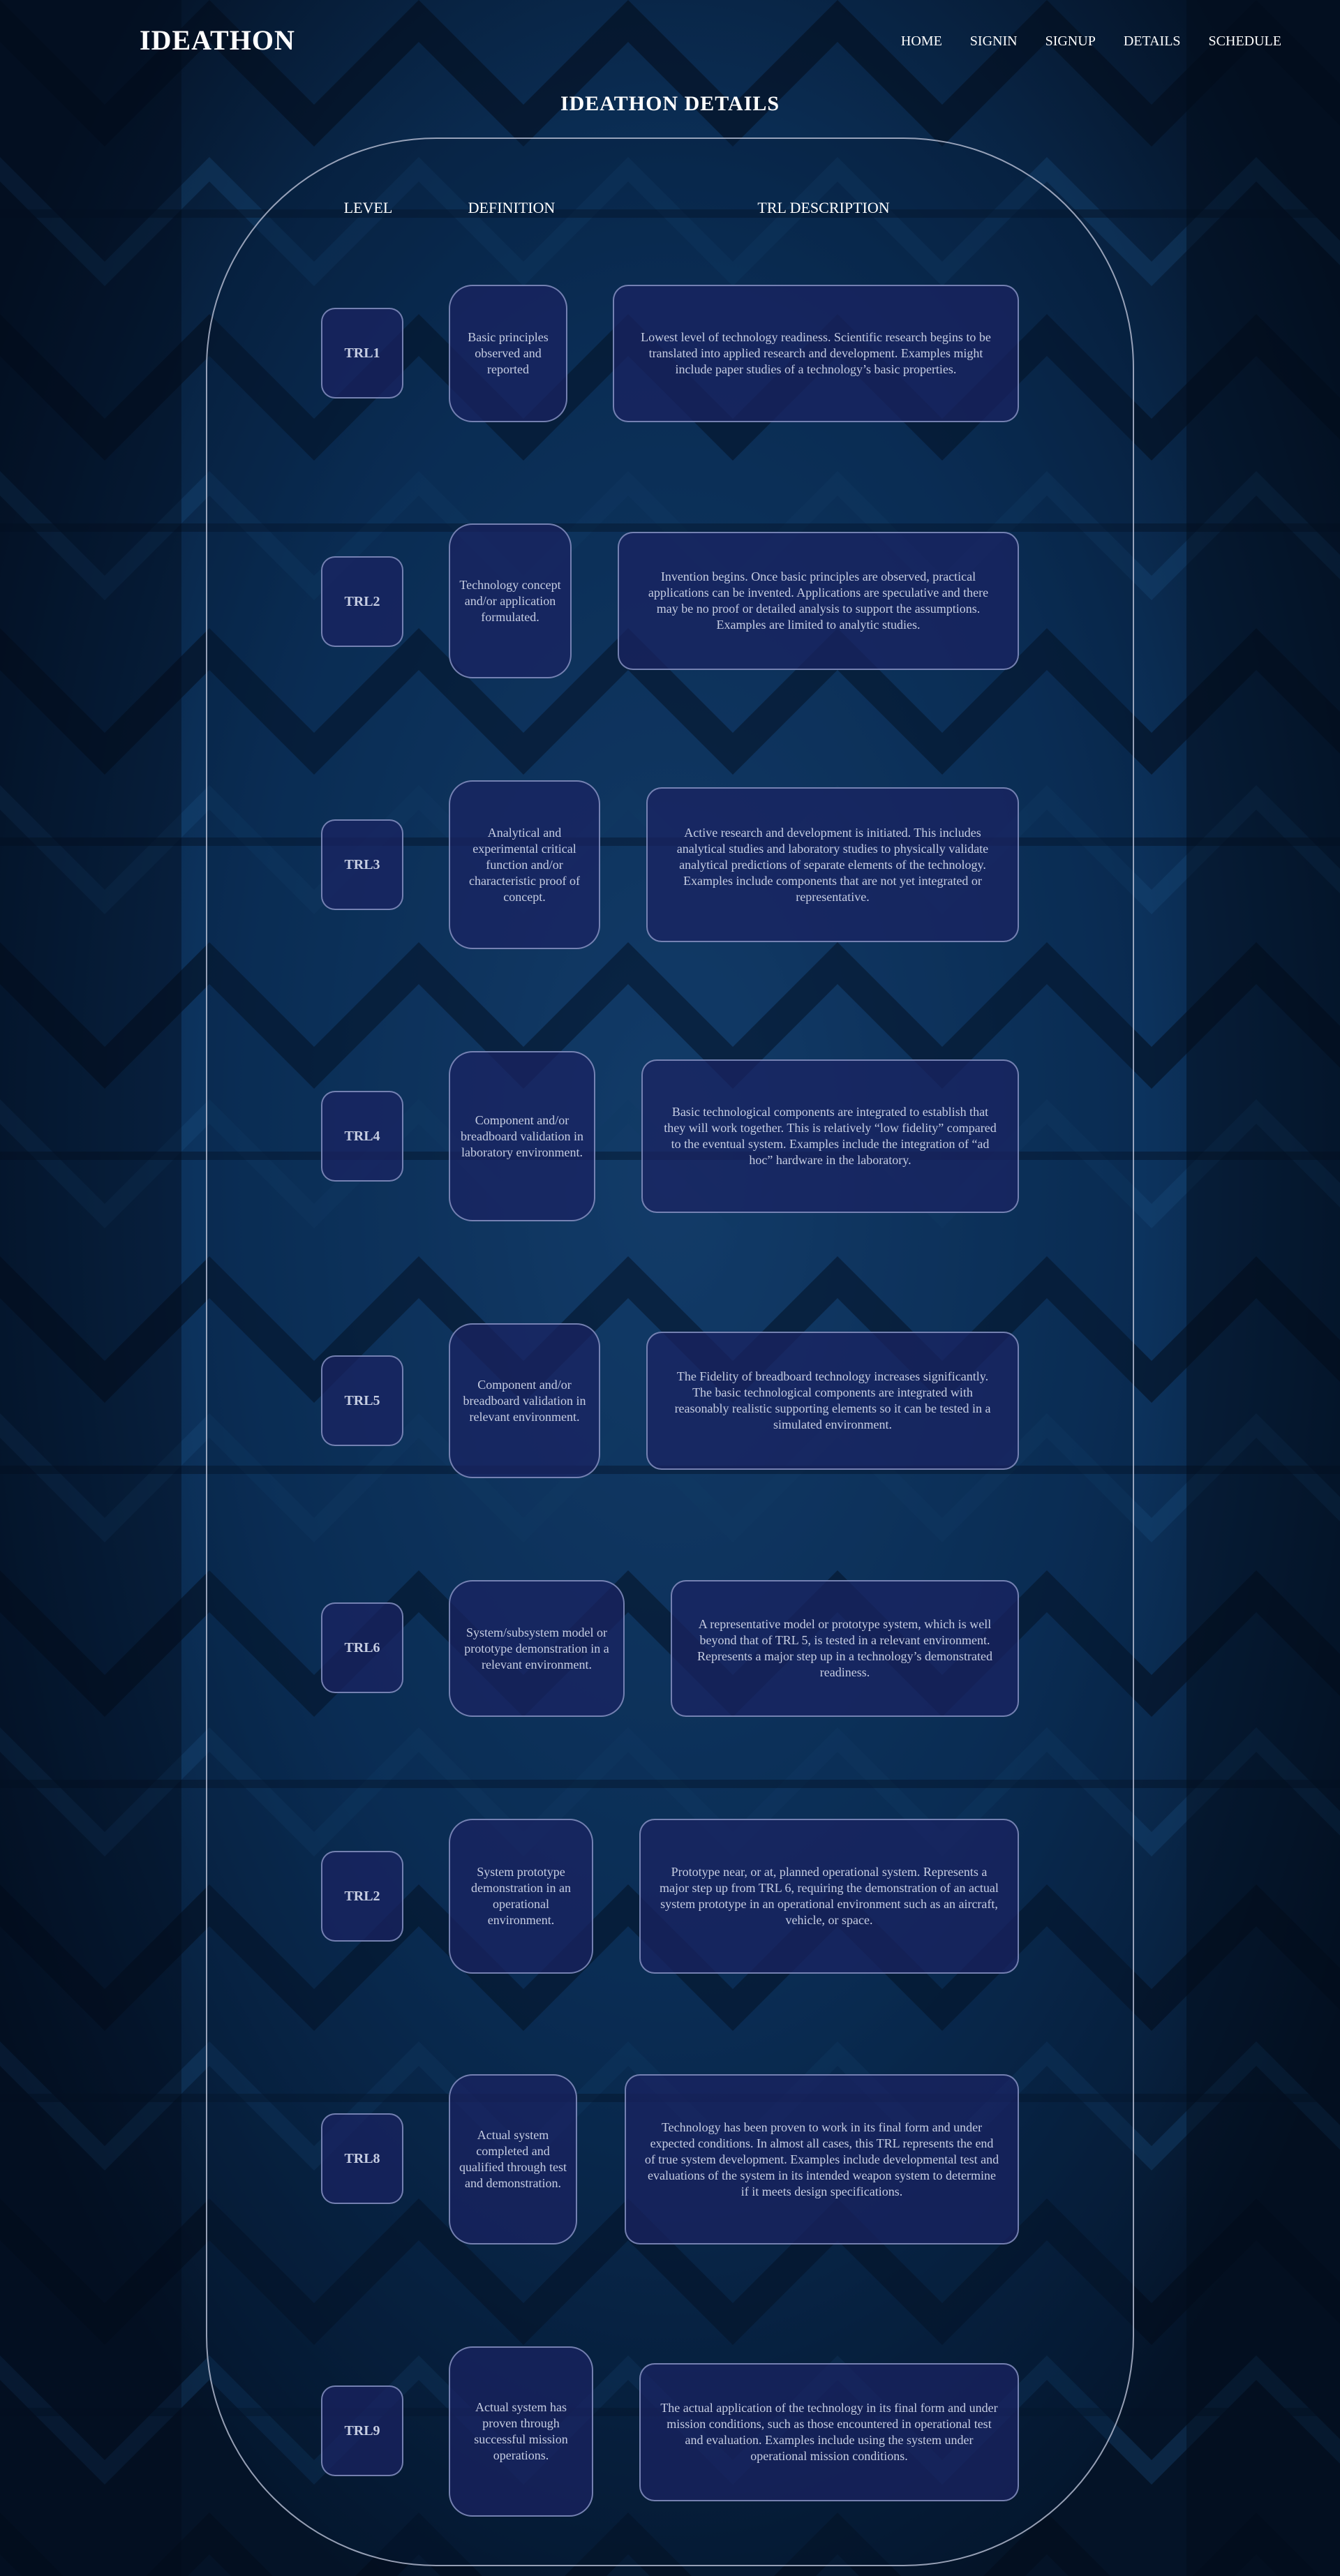 This screenshot has height=2576, width=1340. I want to click on trl-level: TRL8, so click(362, 2158).